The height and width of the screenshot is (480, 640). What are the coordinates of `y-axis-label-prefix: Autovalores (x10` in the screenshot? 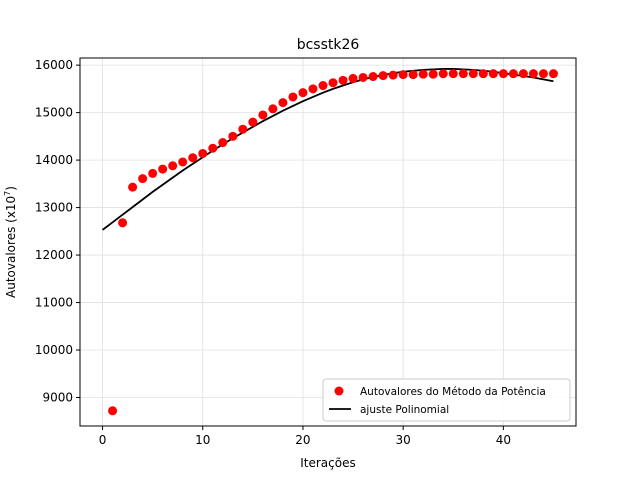 It's located at (11, 247).